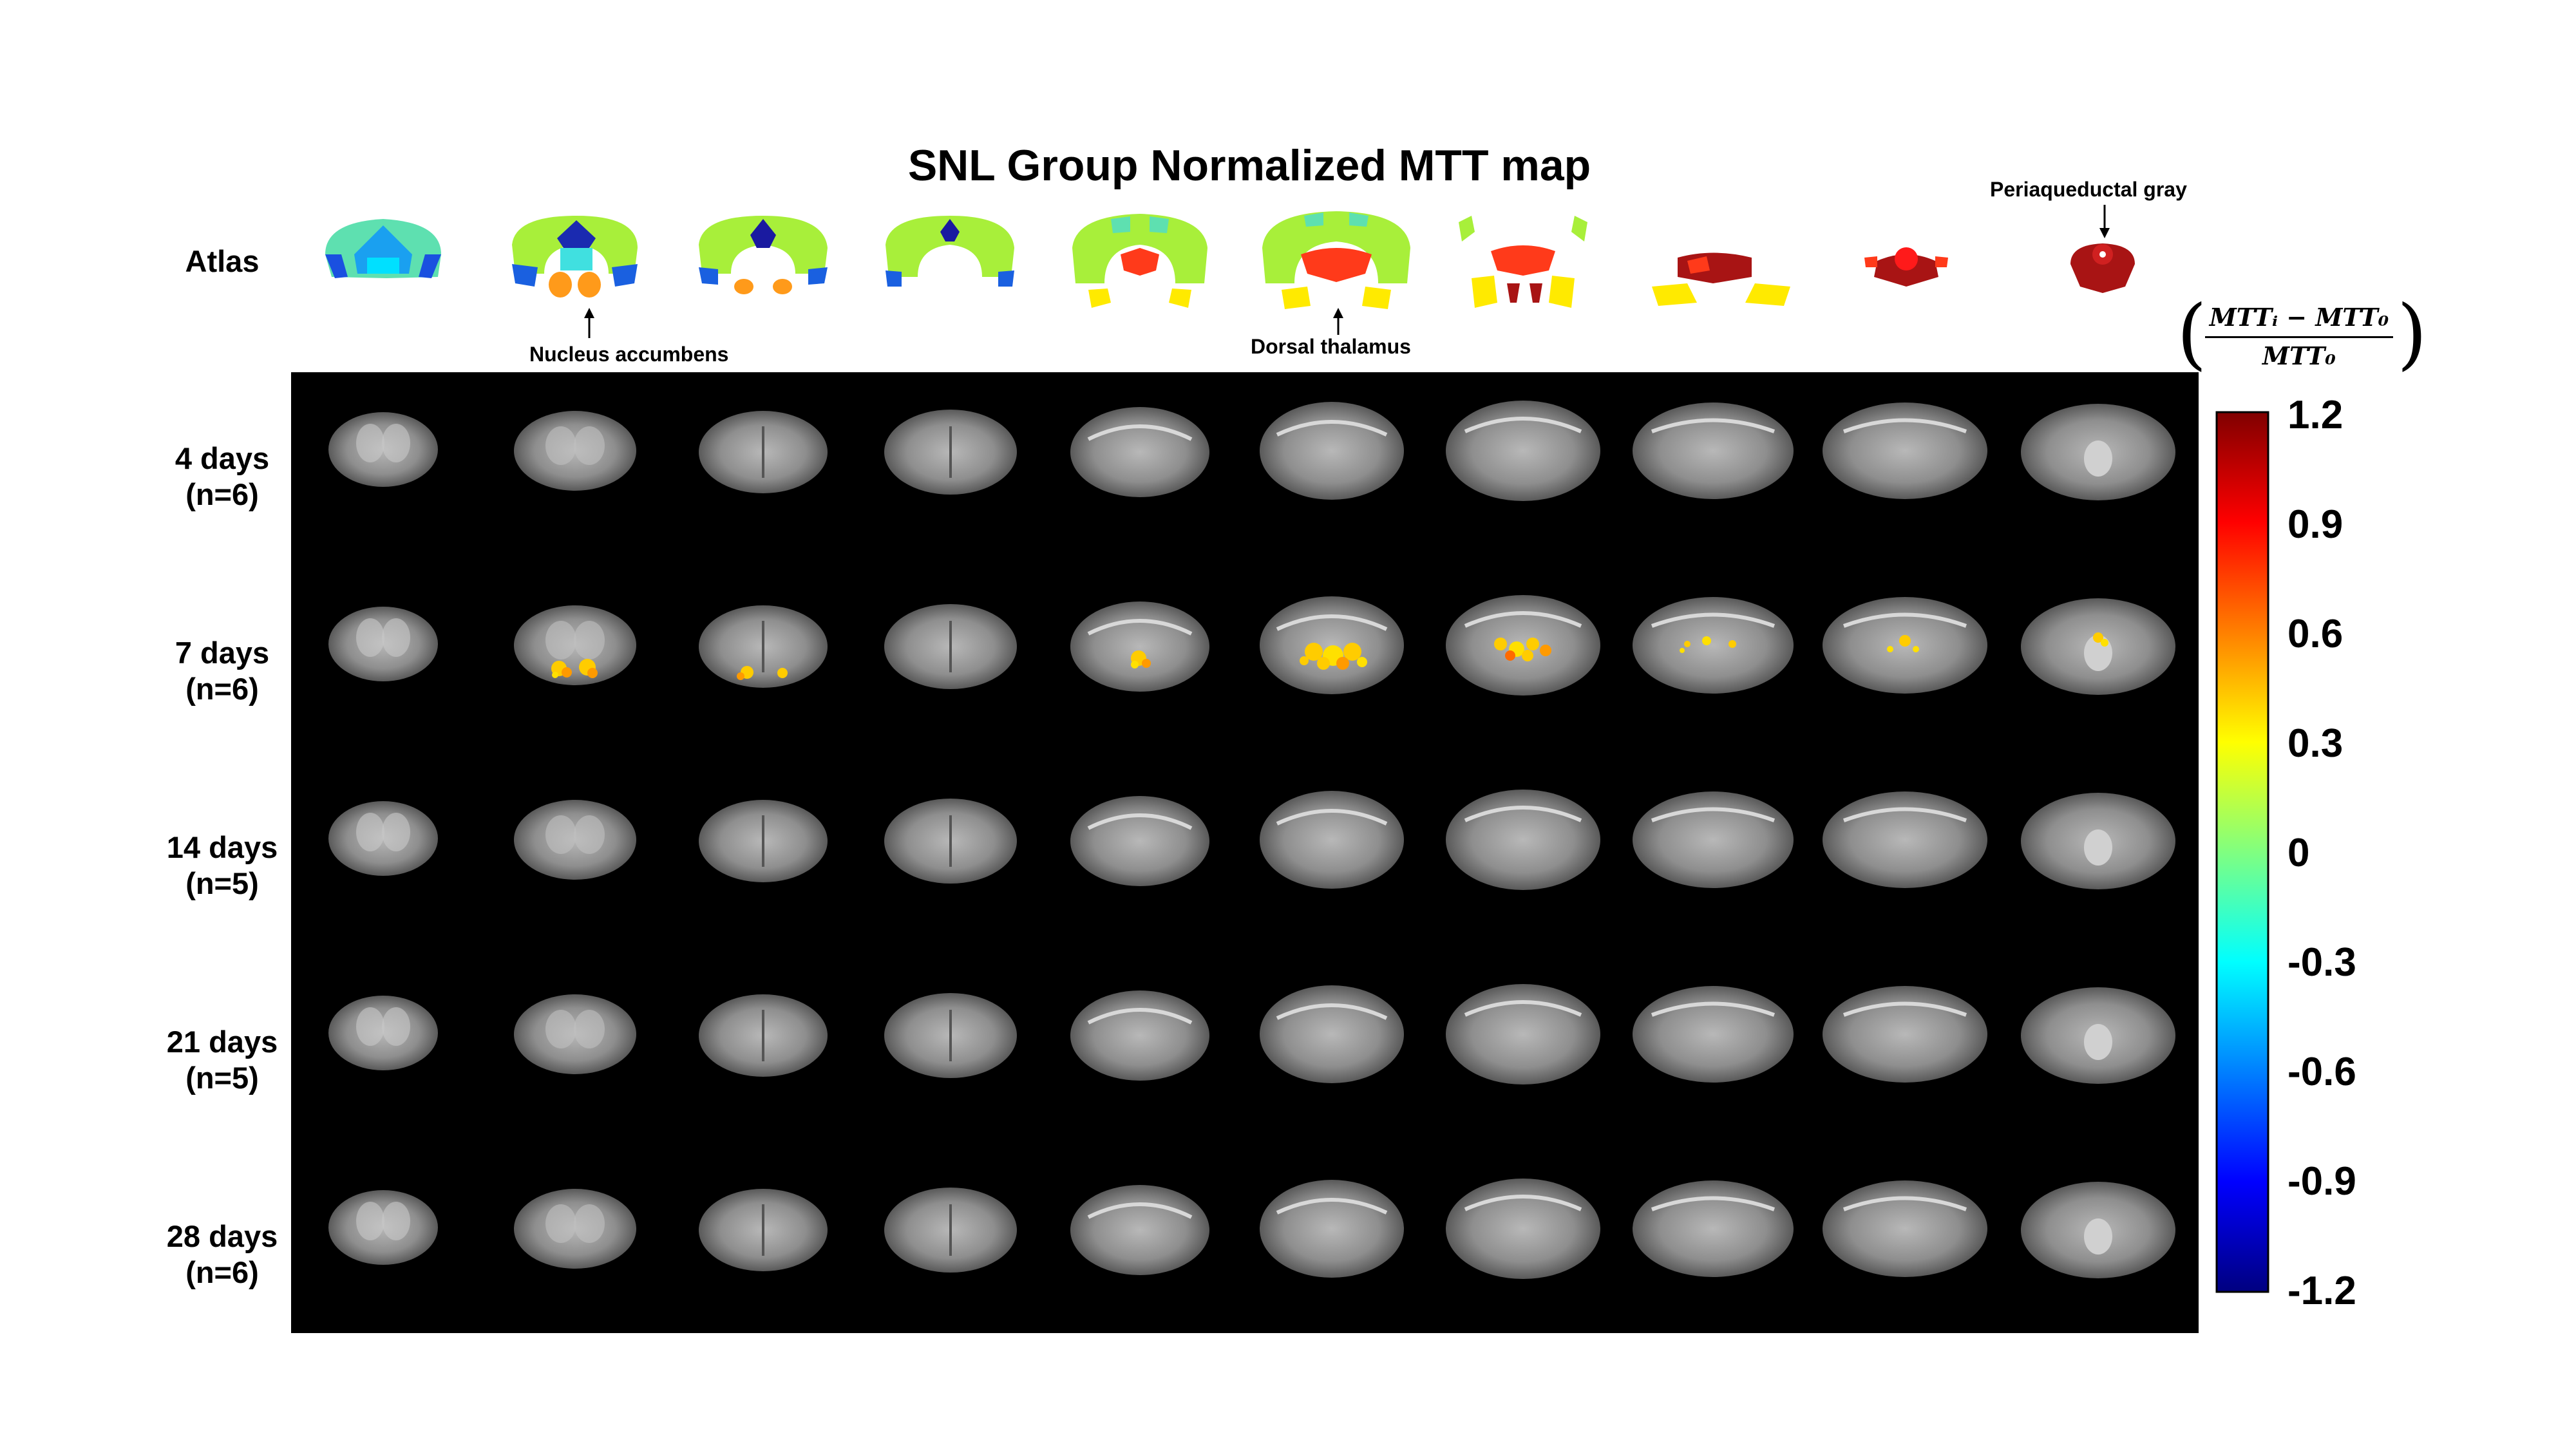 Image resolution: width=2576 pixels, height=1449 pixels. I want to click on annotation-nucleus-accumbens: Nucleus accumbens, so click(629, 354).